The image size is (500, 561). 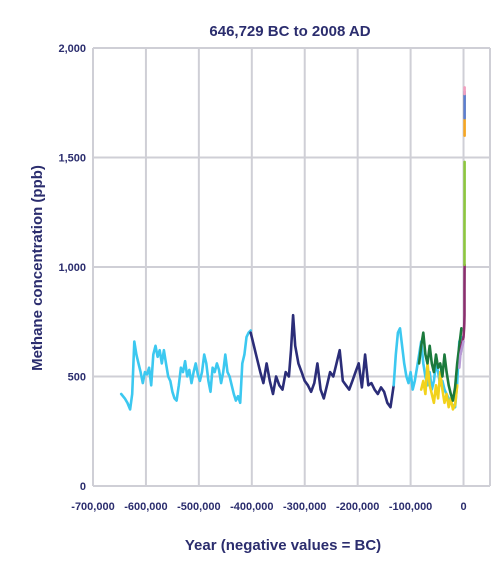 I want to click on x-tick-label: -300,000, so click(x=304, y=507).